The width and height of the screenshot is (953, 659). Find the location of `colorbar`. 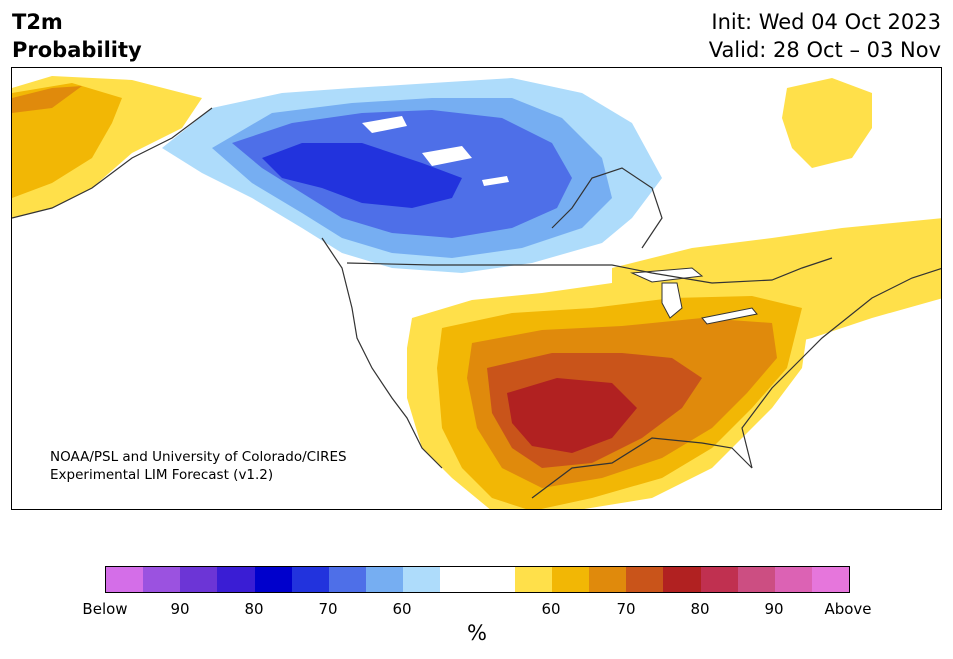

colorbar is located at coordinates (477, 579).